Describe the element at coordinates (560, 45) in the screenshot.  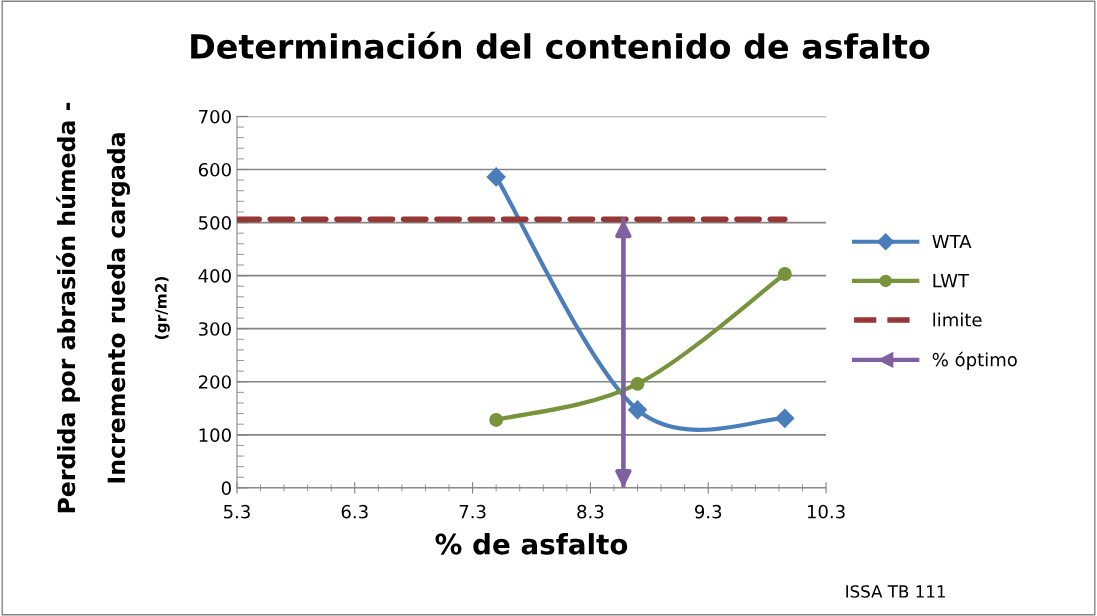
I see `chart-title: Determinación del contenido de asfalto` at that location.